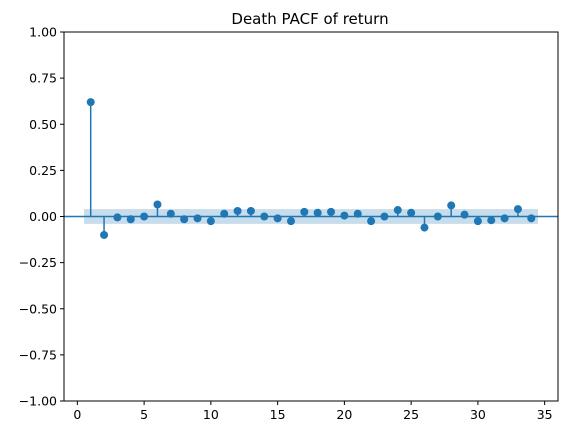  I want to click on y-axis: 1.00 0.75 0.50 0.25 0.00 −0.25 −0.50 −0.75 −1.00, so click(41, 217).